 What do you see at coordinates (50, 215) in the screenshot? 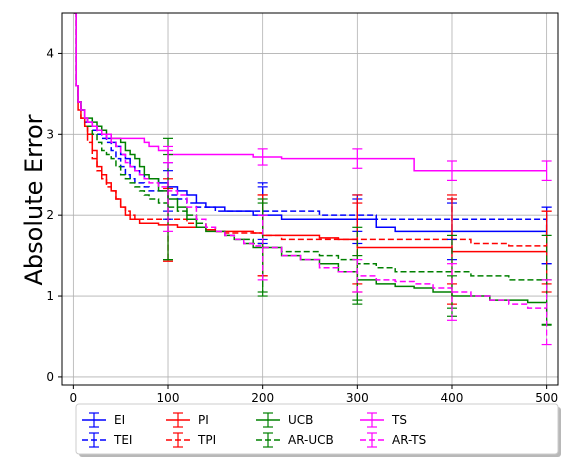
I see `y-tick-label: 2` at bounding box center [50, 215].